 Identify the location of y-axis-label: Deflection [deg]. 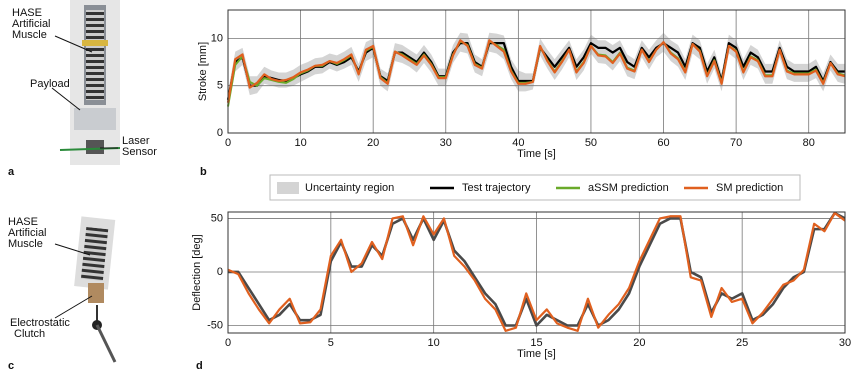
(197, 272).